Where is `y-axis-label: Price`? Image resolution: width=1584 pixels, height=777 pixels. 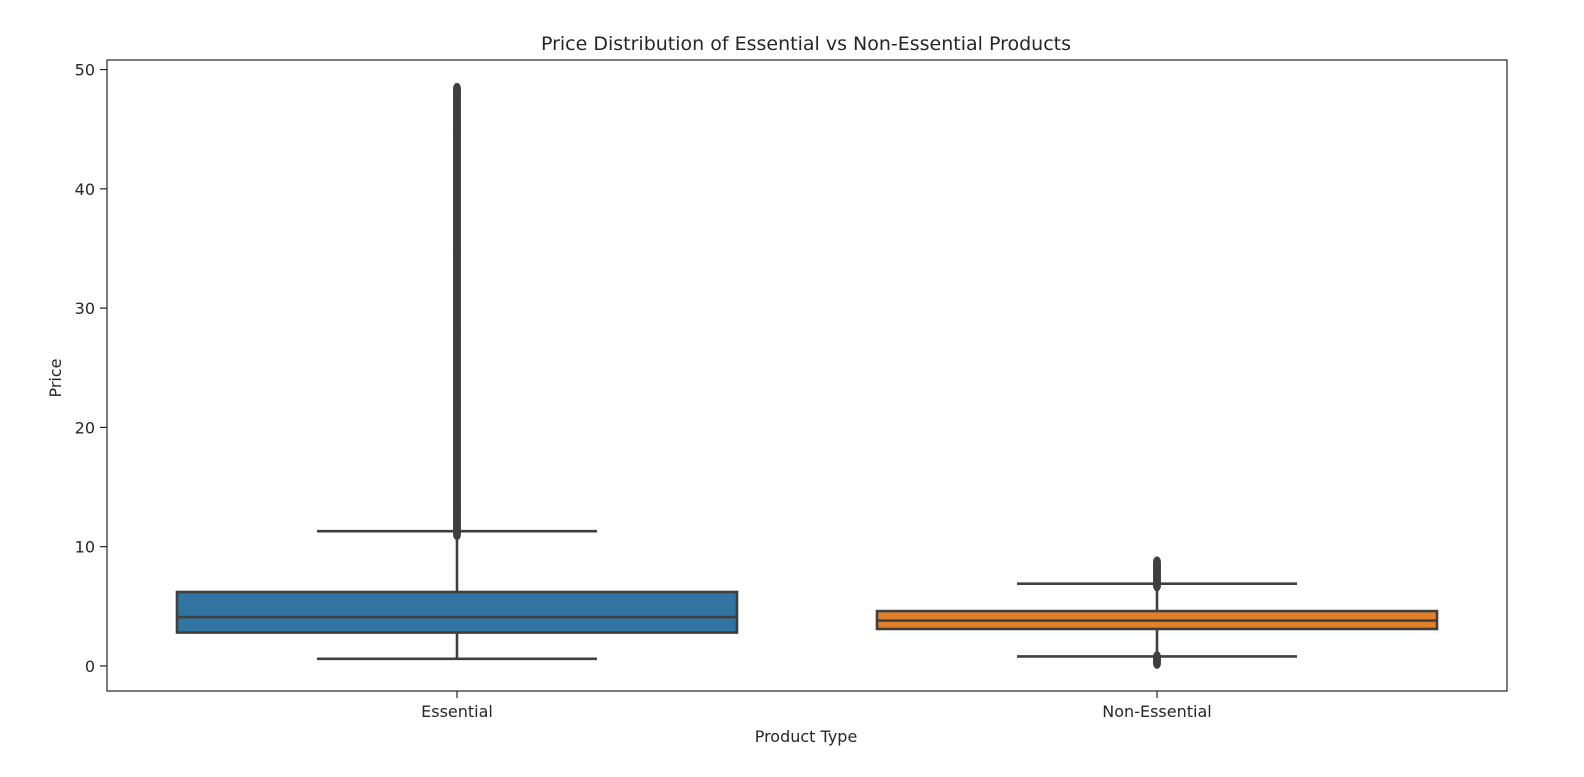
y-axis-label: Price is located at coordinates (55, 377).